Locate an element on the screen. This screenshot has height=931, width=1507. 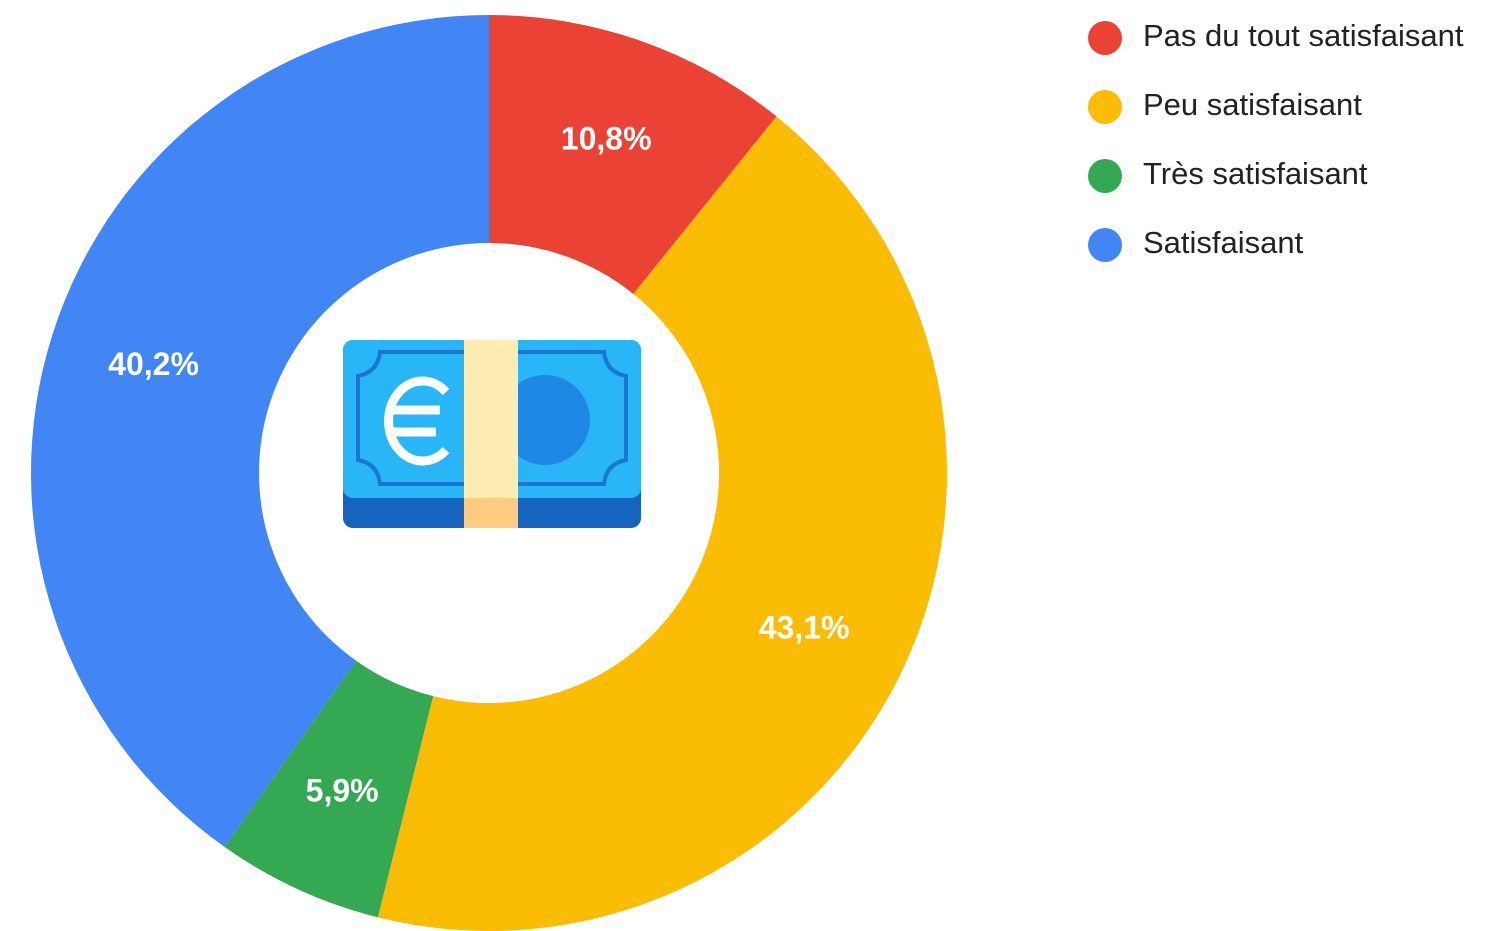
value-label: 5,9% is located at coordinates (342, 790).